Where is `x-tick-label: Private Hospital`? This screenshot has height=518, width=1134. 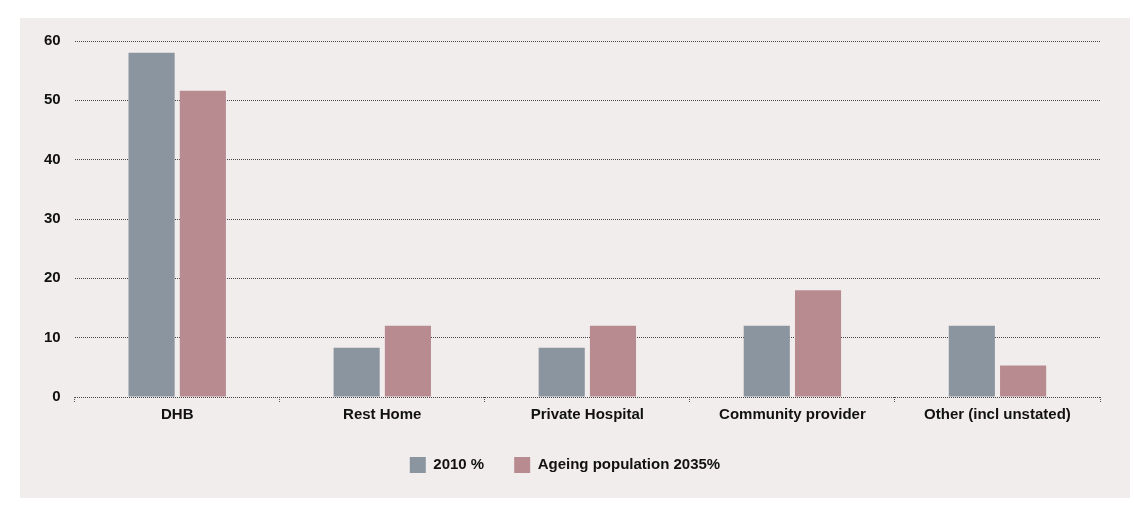
x-tick-label: Private Hospital is located at coordinates (587, 414).